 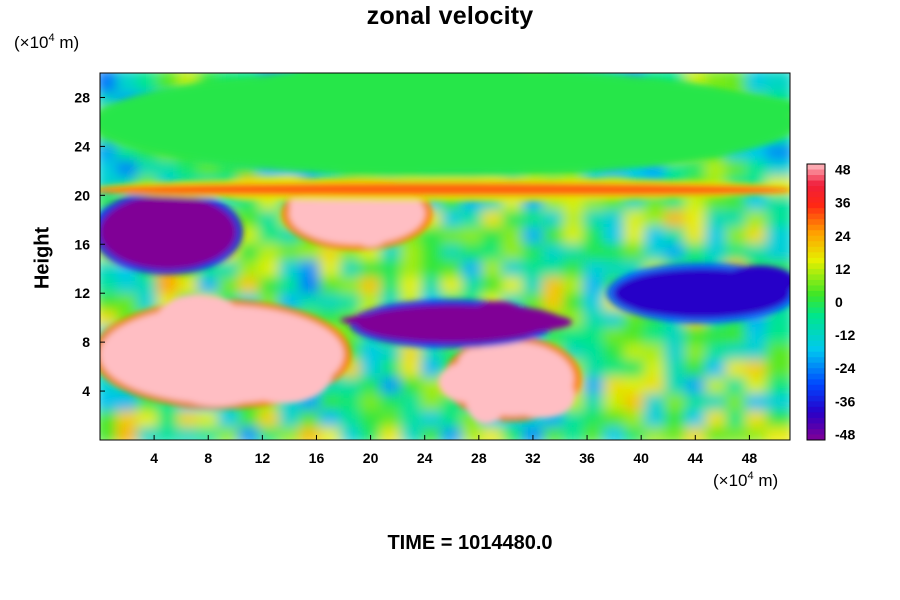 I want to click on y-tick-label: 12, so click(x=82, y=293).